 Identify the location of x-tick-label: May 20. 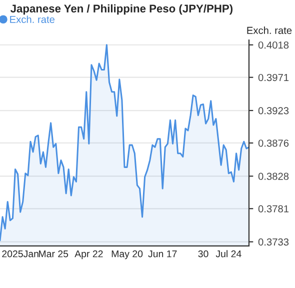
(127, 255).